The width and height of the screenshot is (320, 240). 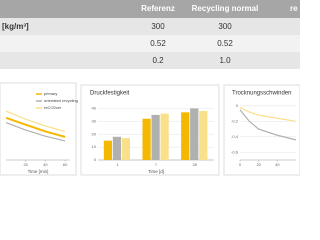 I want to click on x-tick-label: 60, so click(x=65, y=164).